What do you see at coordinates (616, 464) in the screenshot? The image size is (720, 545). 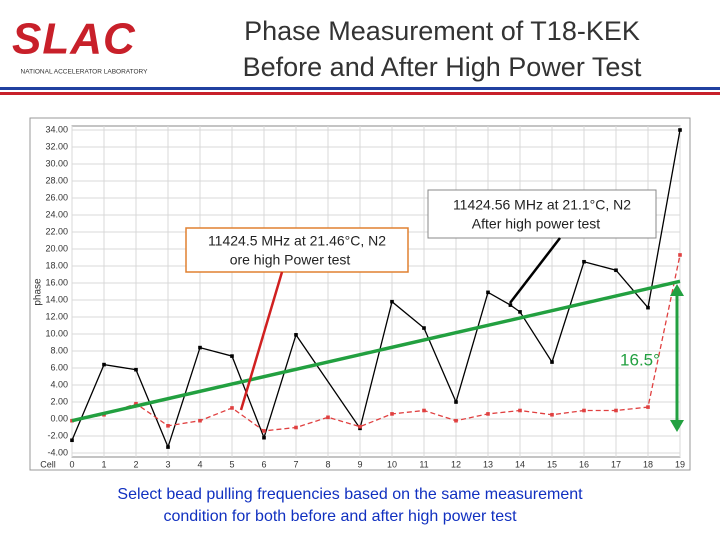 I see `x-tick-label: 17` at bounding box center [616, 464].